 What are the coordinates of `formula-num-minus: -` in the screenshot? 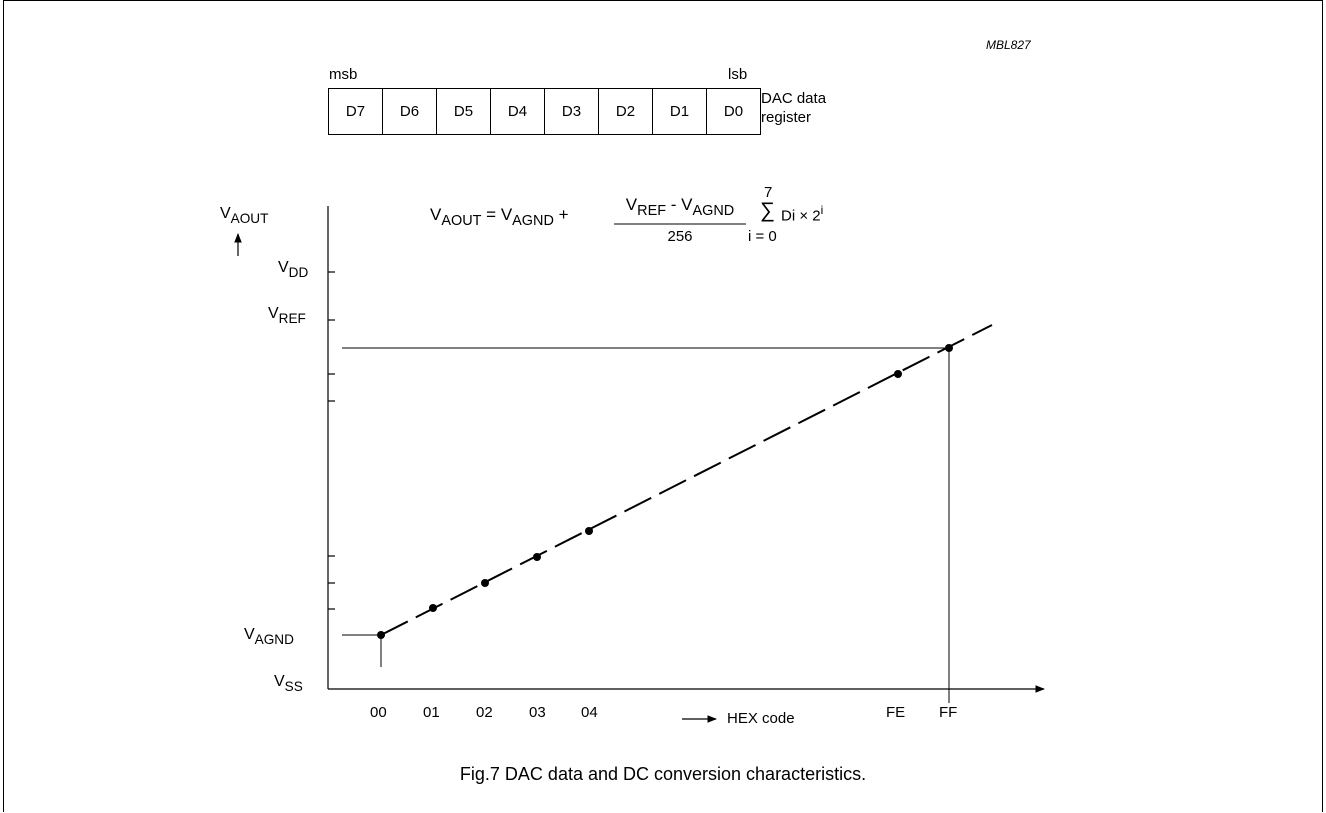 It's located at (674, 204).